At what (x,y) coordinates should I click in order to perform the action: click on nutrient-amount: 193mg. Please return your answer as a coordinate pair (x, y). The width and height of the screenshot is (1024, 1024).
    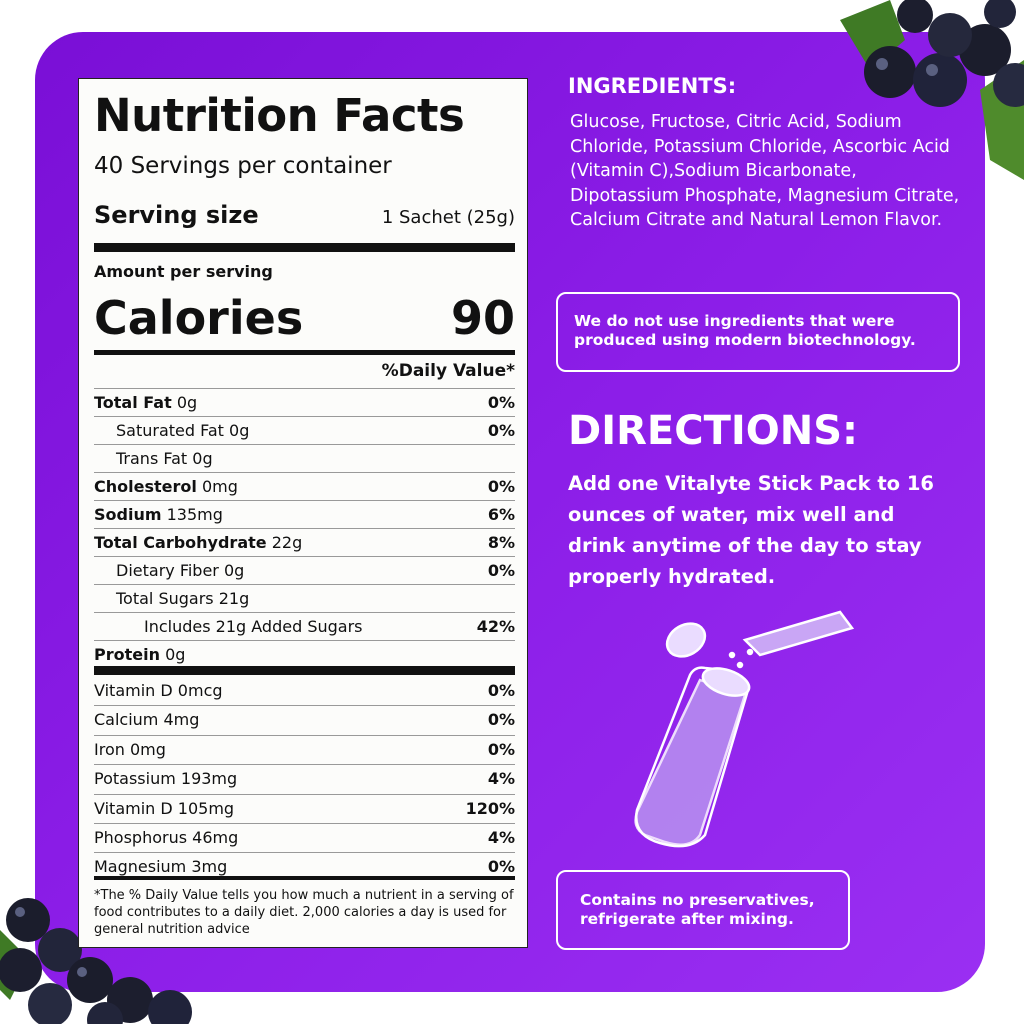
    Looking at the image, I should click on (209, 779).